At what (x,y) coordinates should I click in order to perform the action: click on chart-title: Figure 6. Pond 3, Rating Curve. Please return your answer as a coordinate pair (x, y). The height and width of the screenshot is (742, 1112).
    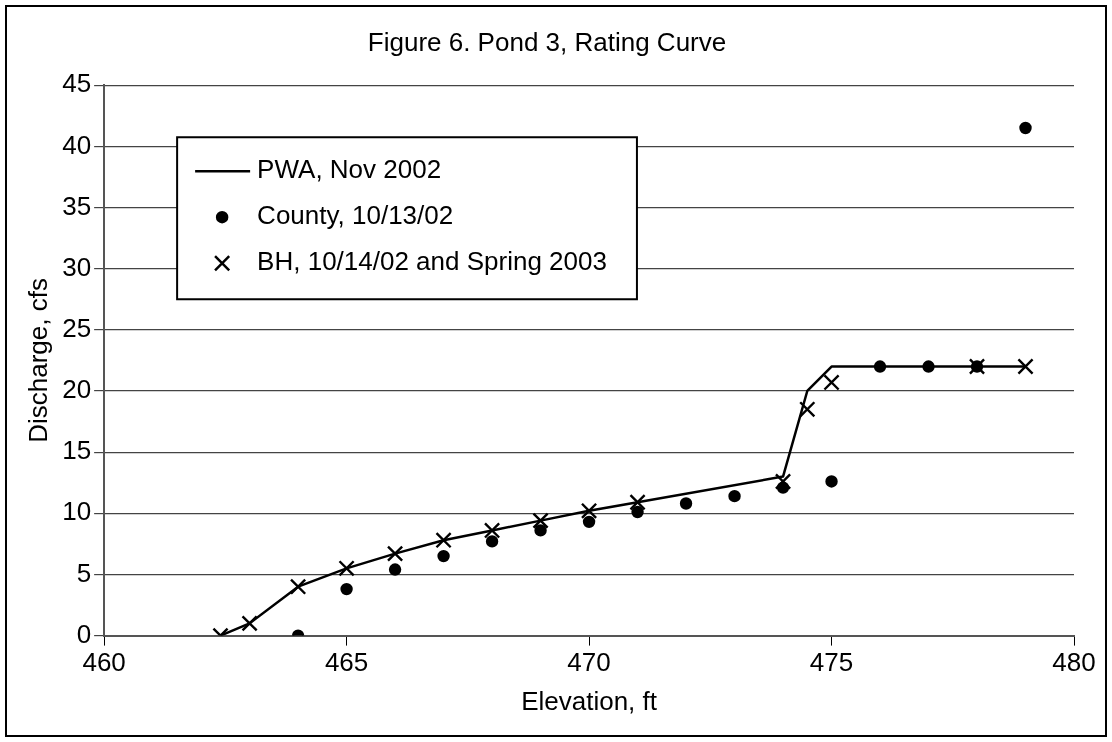
    Looking at the image, I should click on (547, 41).